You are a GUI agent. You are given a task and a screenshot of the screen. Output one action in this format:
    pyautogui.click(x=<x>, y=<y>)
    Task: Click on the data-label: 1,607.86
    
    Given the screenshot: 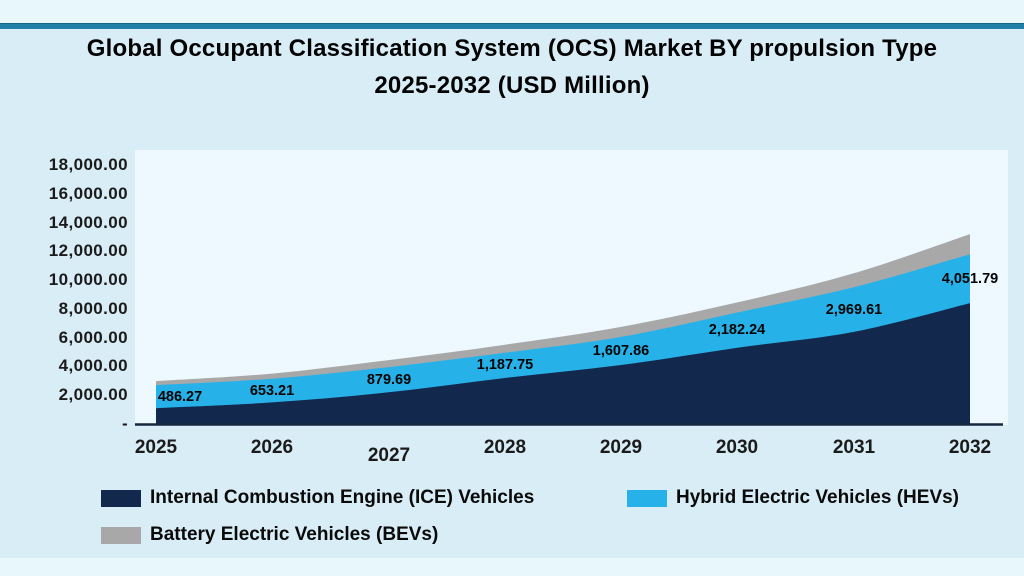 What is the action you would take?
    pyautogui.click(x=621, y=351)
    